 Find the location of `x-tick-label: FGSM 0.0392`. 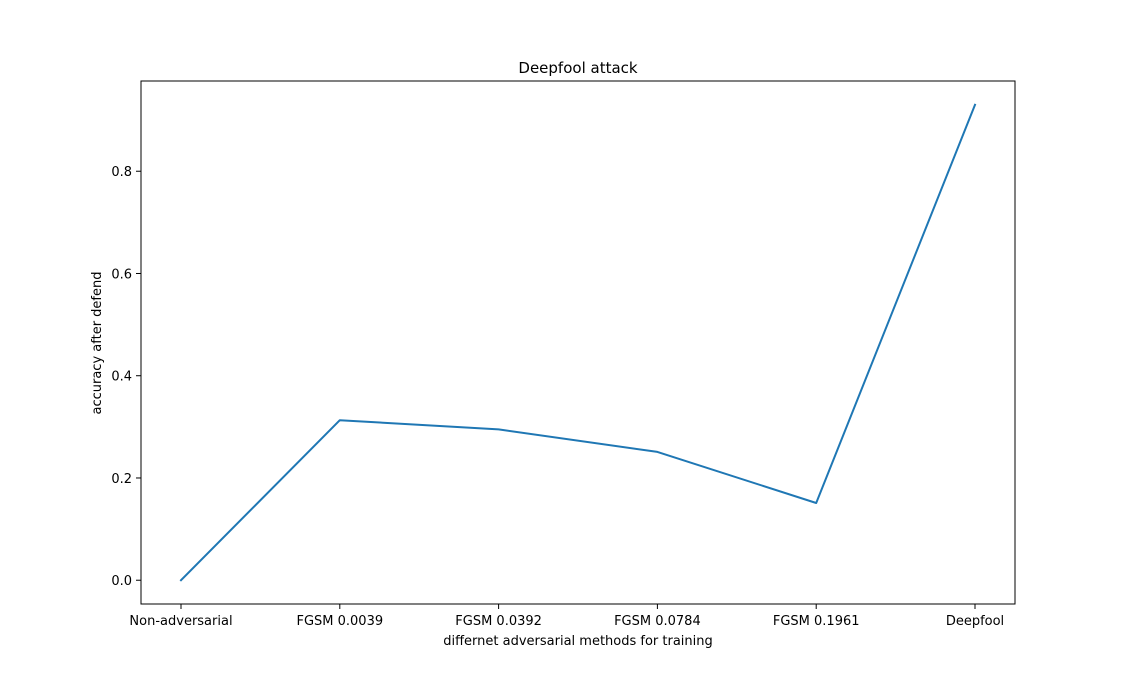

x-tick-label: FGSM 0.0392 is located at coordinates (498, 621).